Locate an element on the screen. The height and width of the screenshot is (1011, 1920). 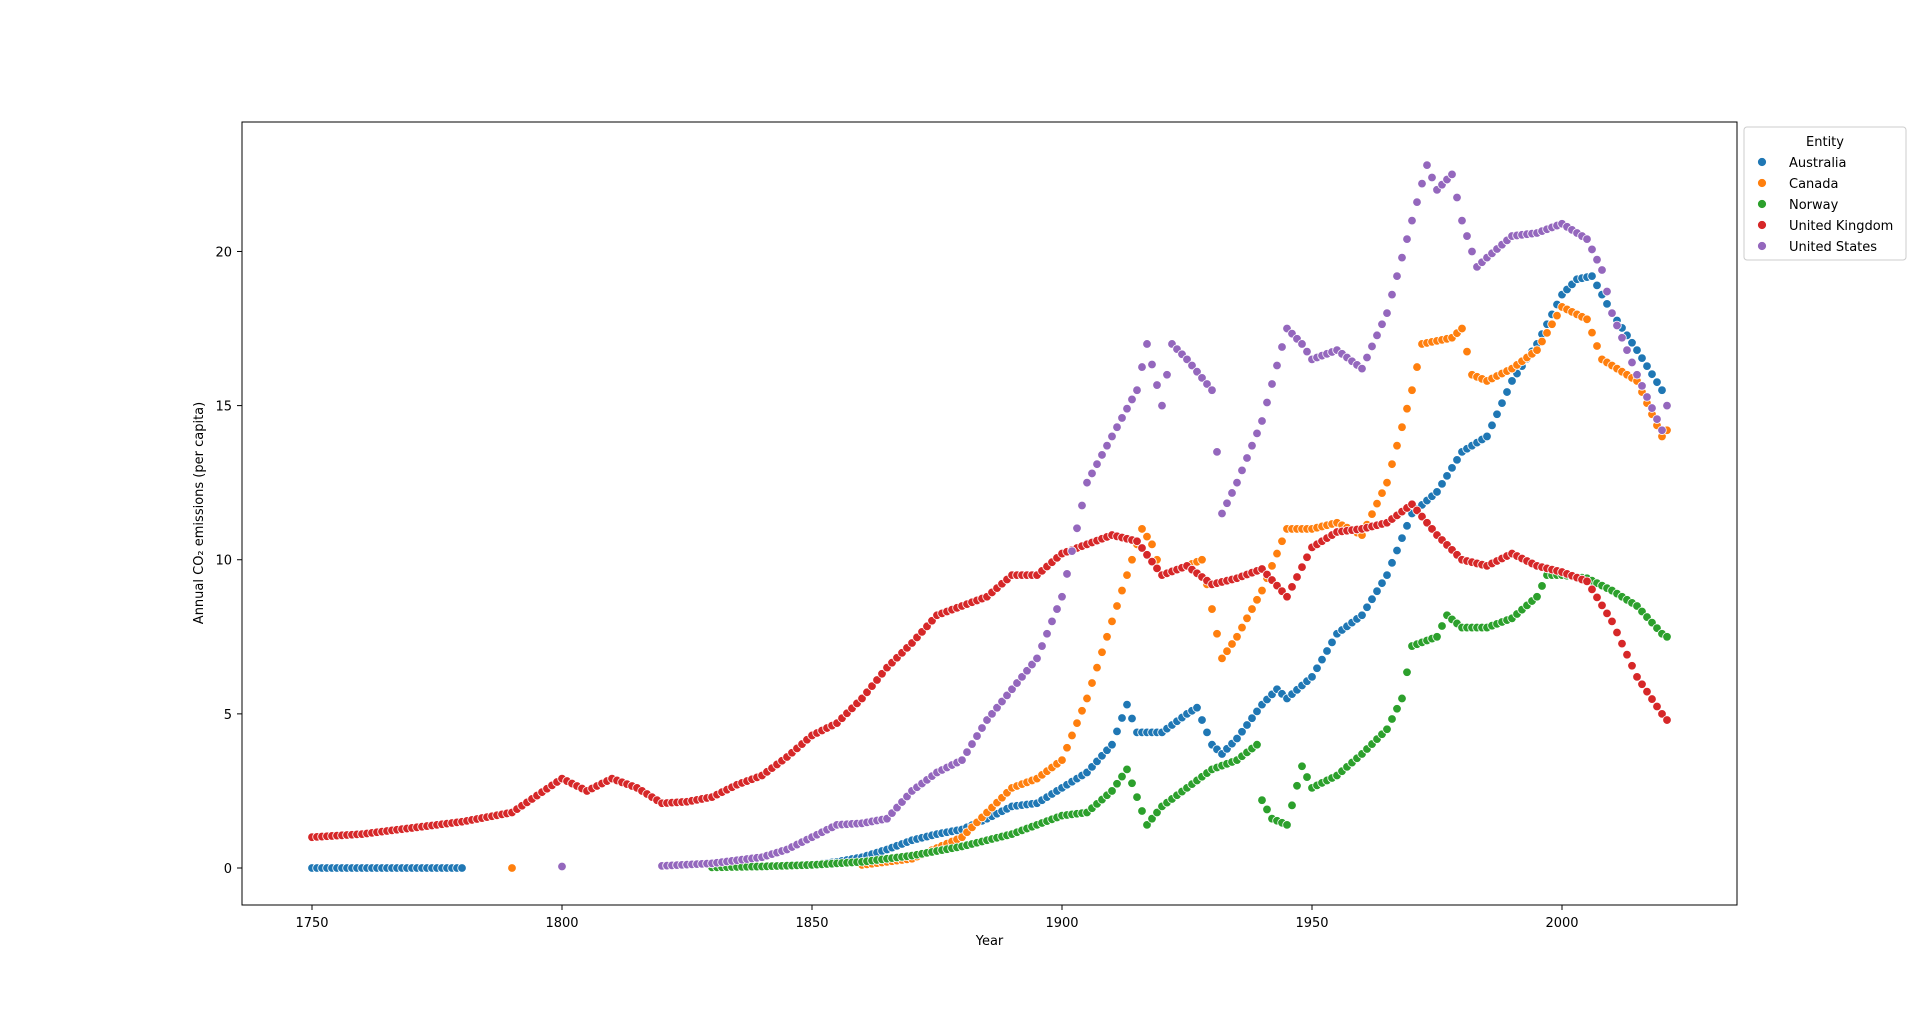
legend-label: Canada is located at coordinates (1813, 184).